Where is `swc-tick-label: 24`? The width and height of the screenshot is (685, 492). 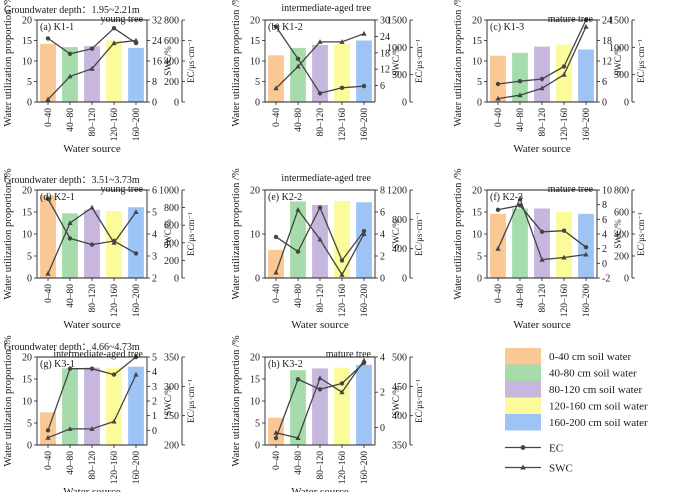
swc-tick-label: 24 is located at coordinates (607, 21).